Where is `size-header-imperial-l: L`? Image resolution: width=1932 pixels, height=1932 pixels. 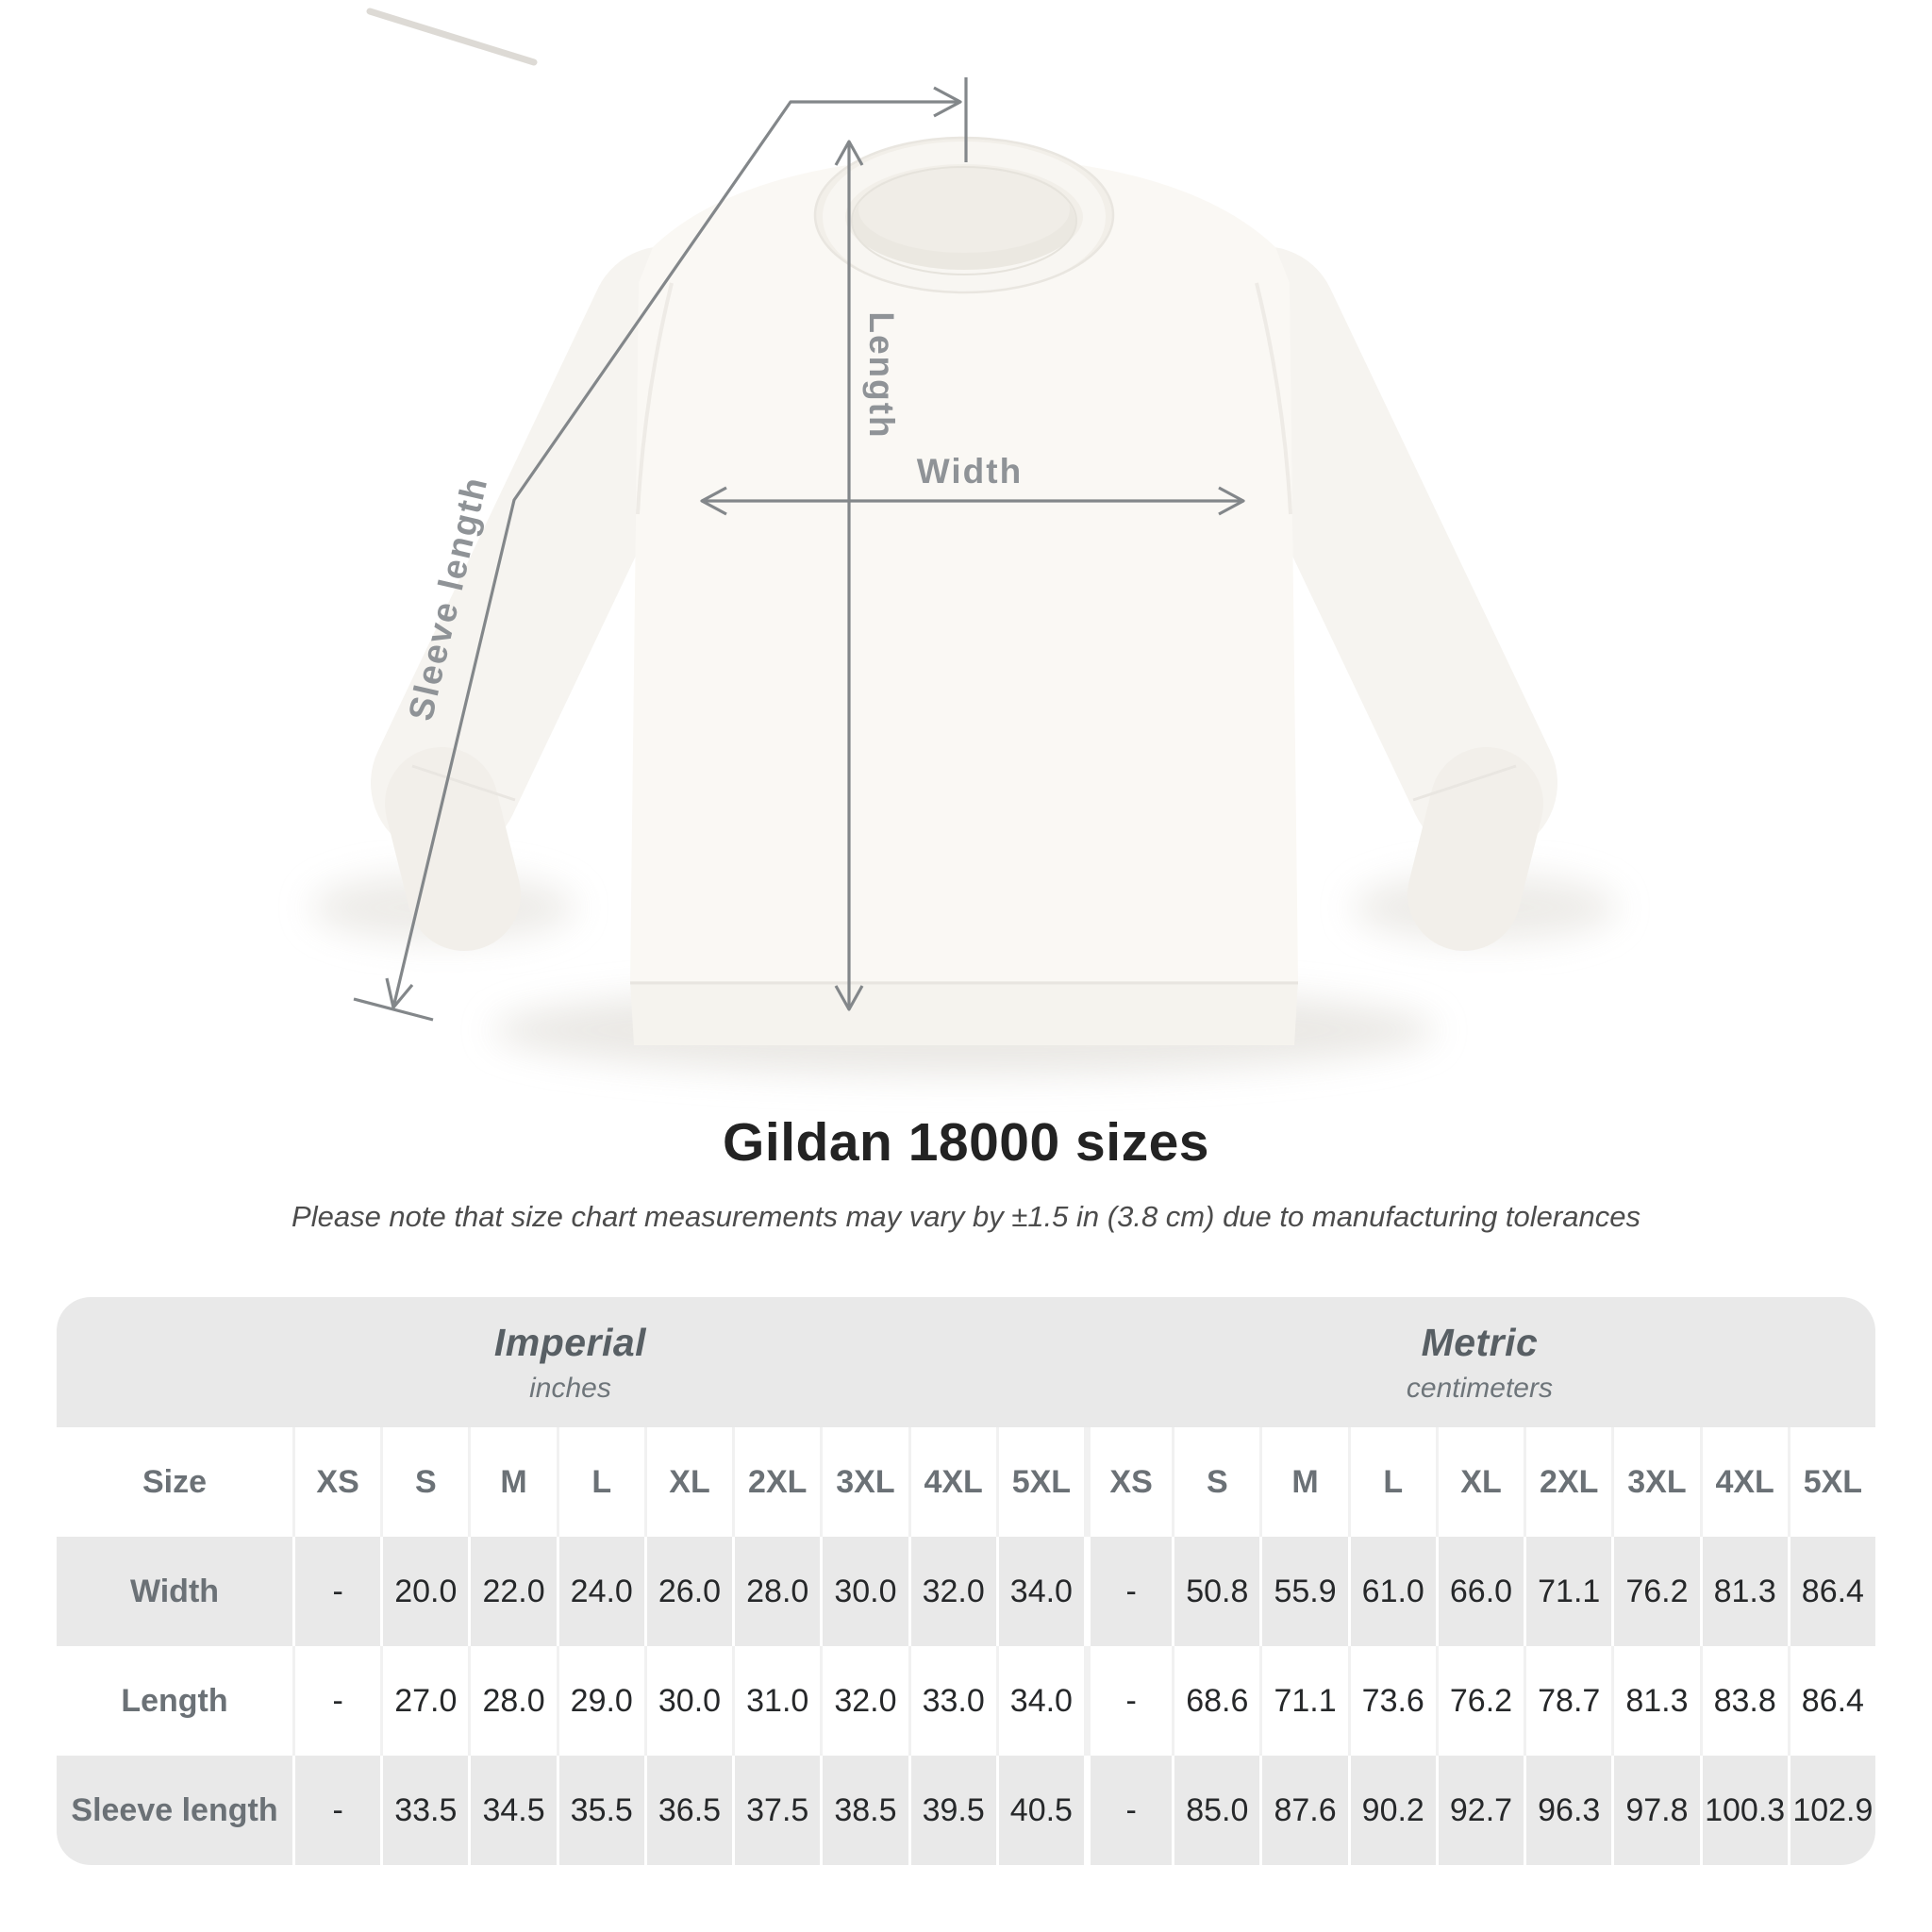
size-header-imperial-l: L is located at coordinates (600, 1482).